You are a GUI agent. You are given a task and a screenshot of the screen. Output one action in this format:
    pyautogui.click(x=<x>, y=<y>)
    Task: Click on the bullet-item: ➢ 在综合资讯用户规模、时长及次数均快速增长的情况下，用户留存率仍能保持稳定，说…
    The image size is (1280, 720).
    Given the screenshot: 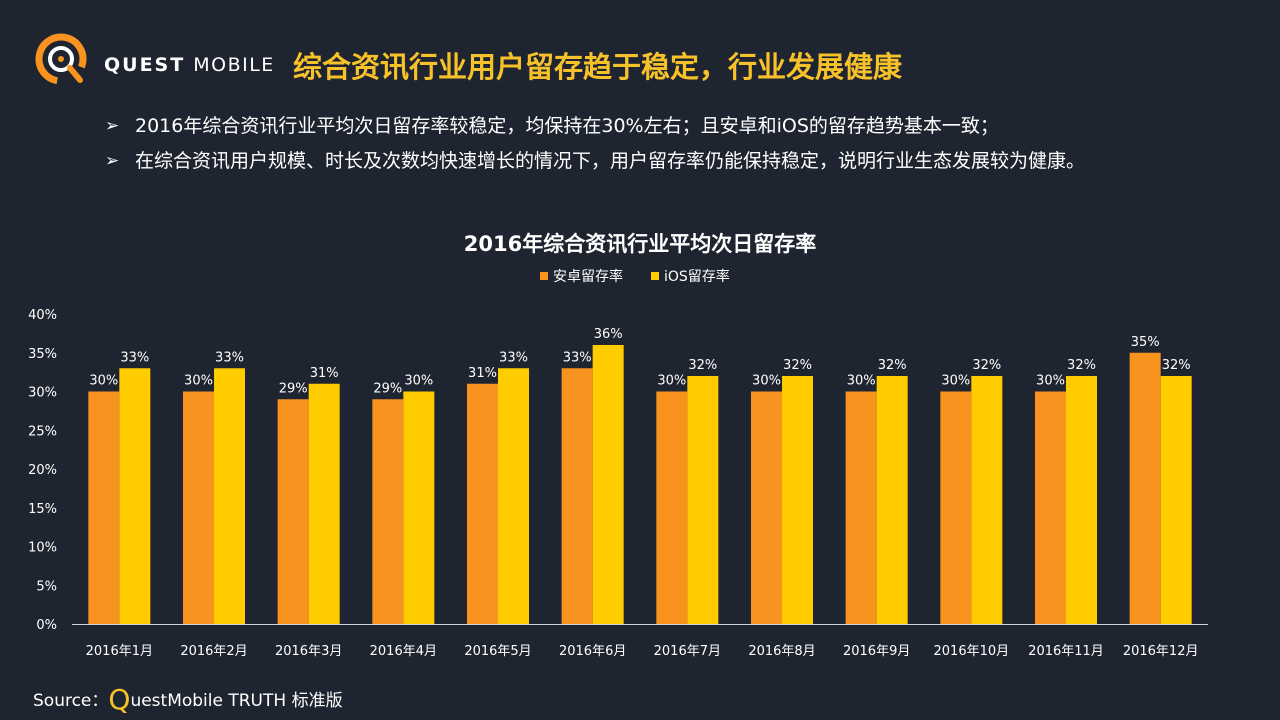 What is the action you would take?
    pyautogui.click(x=640, y=161)
    